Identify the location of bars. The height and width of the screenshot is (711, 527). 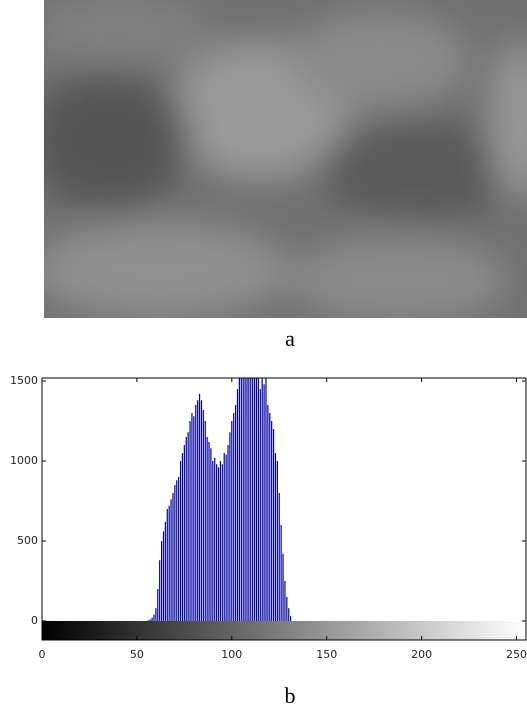
(219, 499).